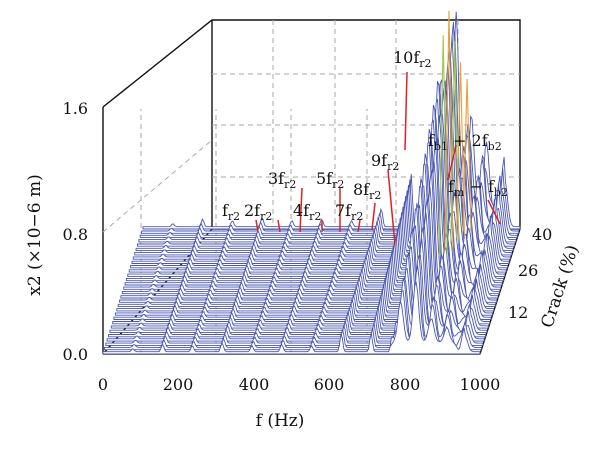  I want to click on depth-ticks: 12 26 40, so click(530, 273).